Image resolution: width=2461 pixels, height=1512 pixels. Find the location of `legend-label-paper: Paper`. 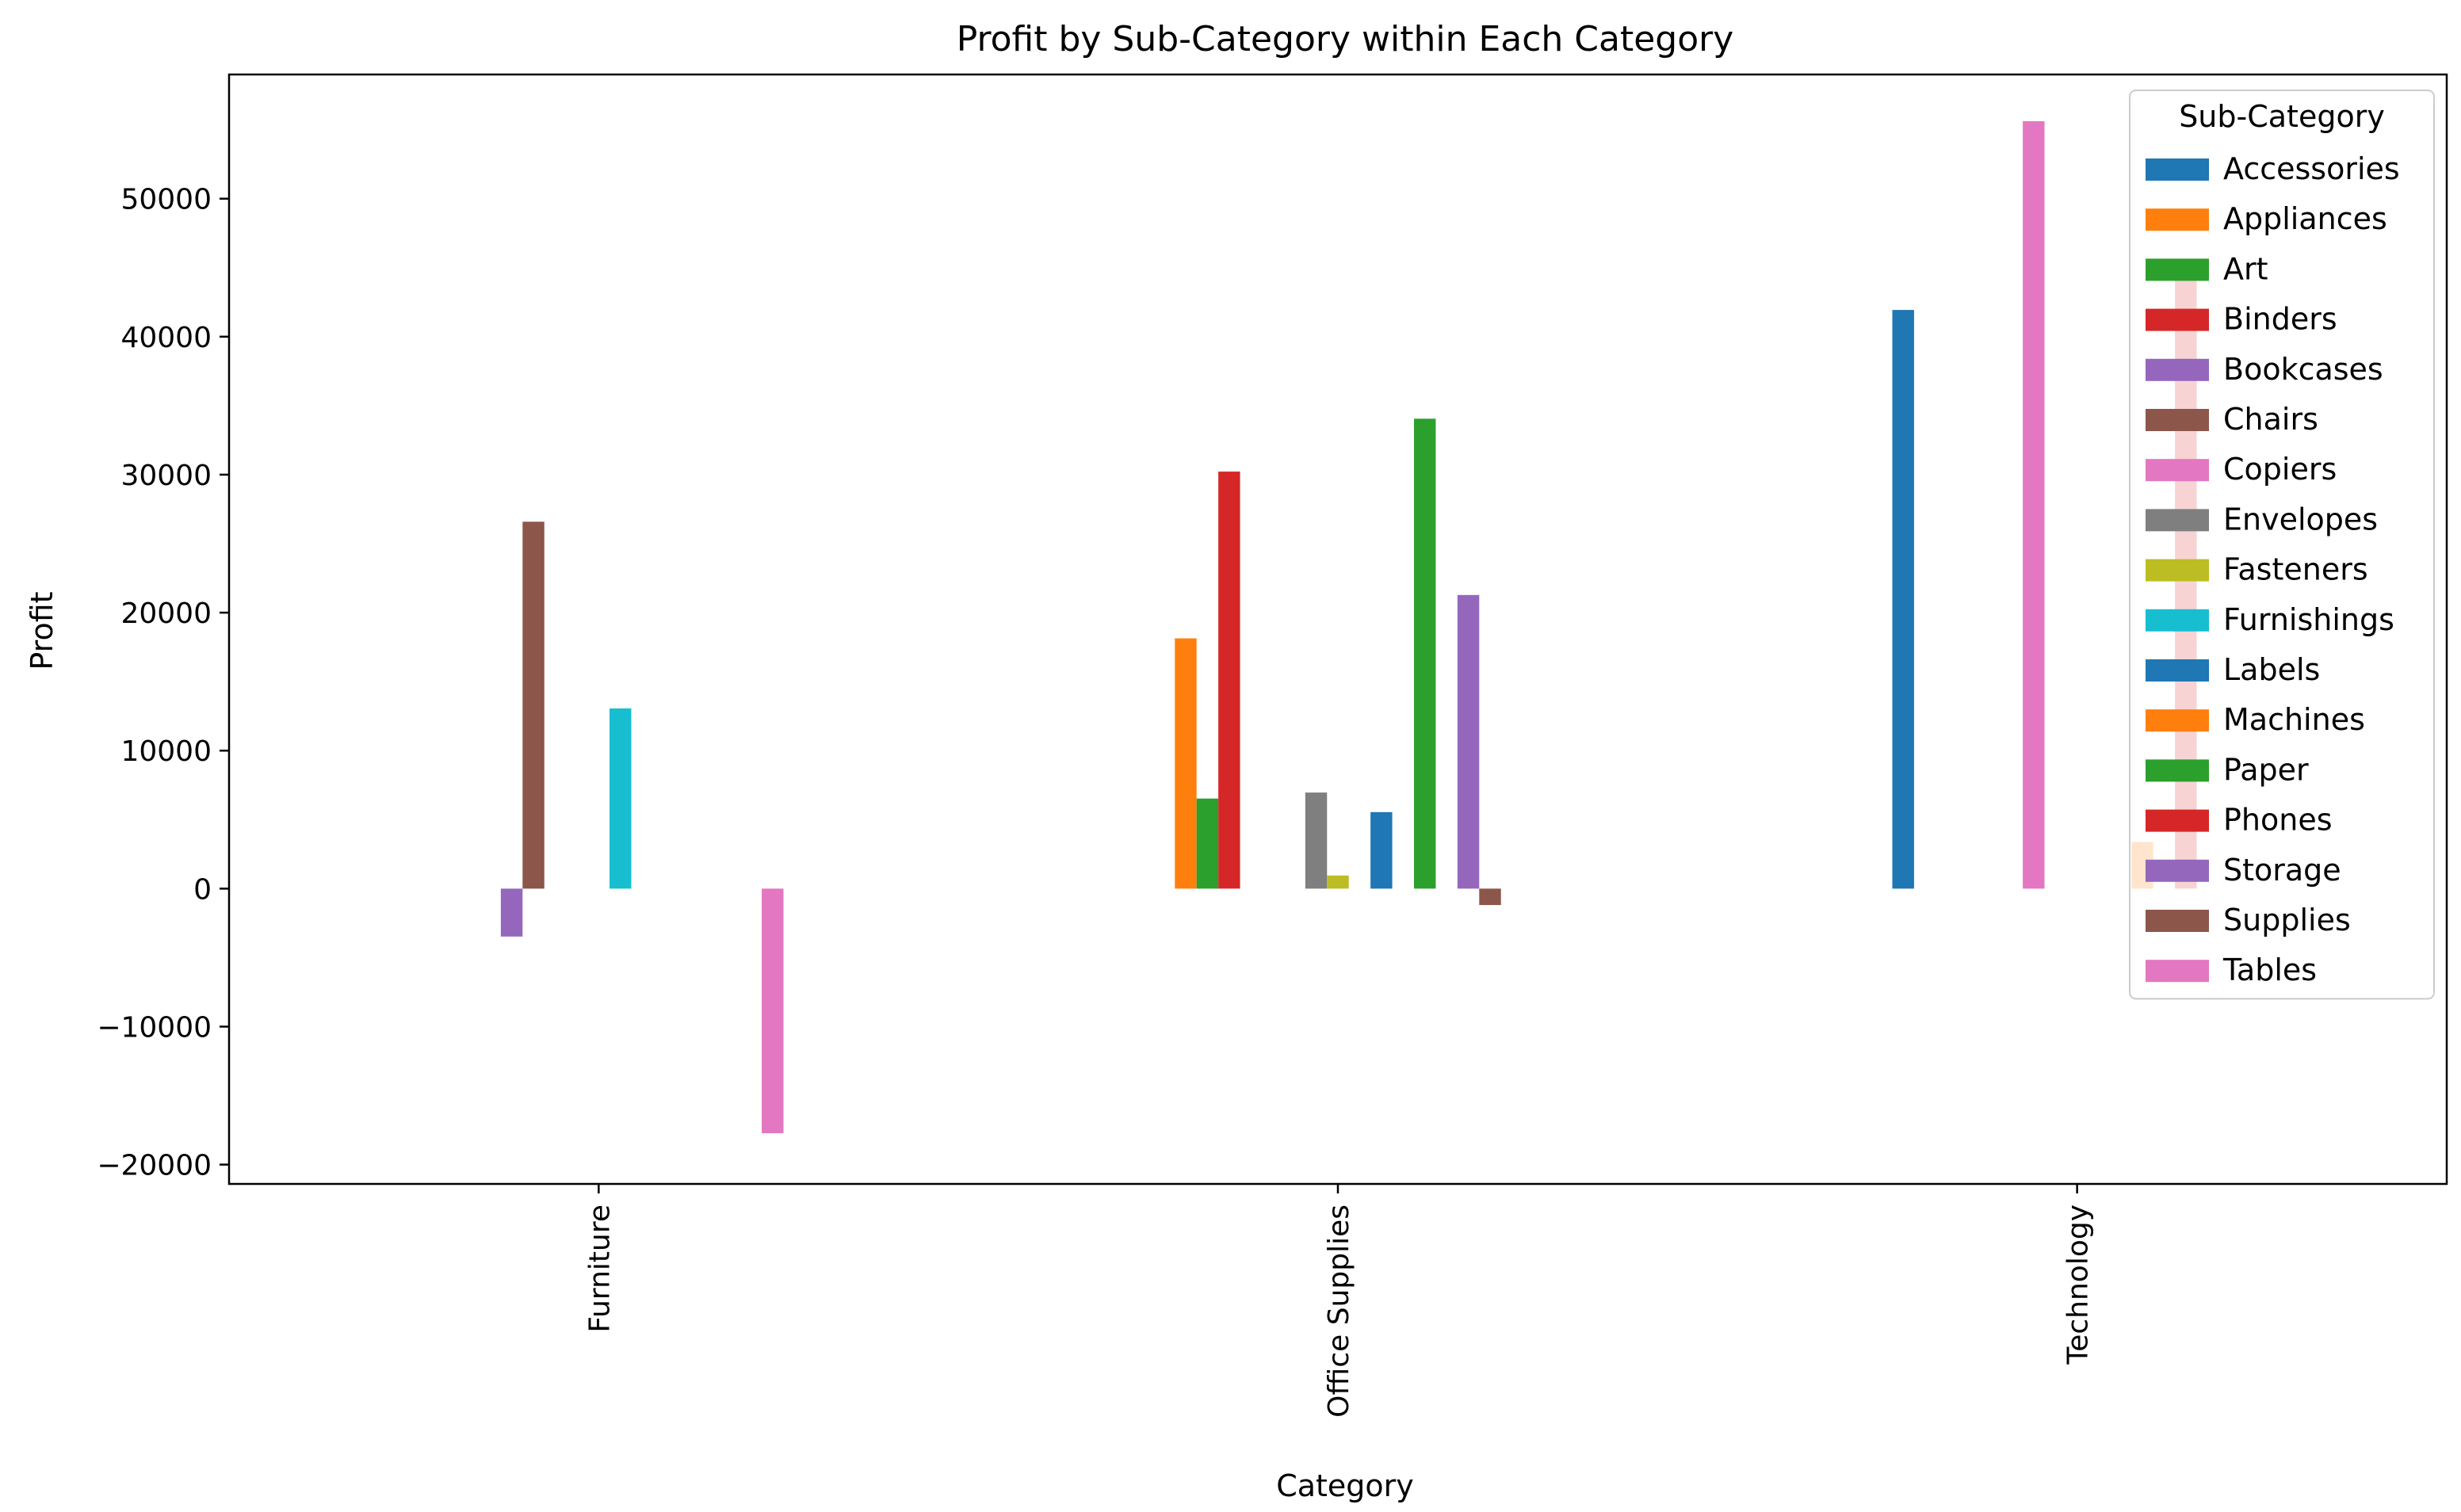

legend-label-paper: Paper is located at coordinates (2266, 769).